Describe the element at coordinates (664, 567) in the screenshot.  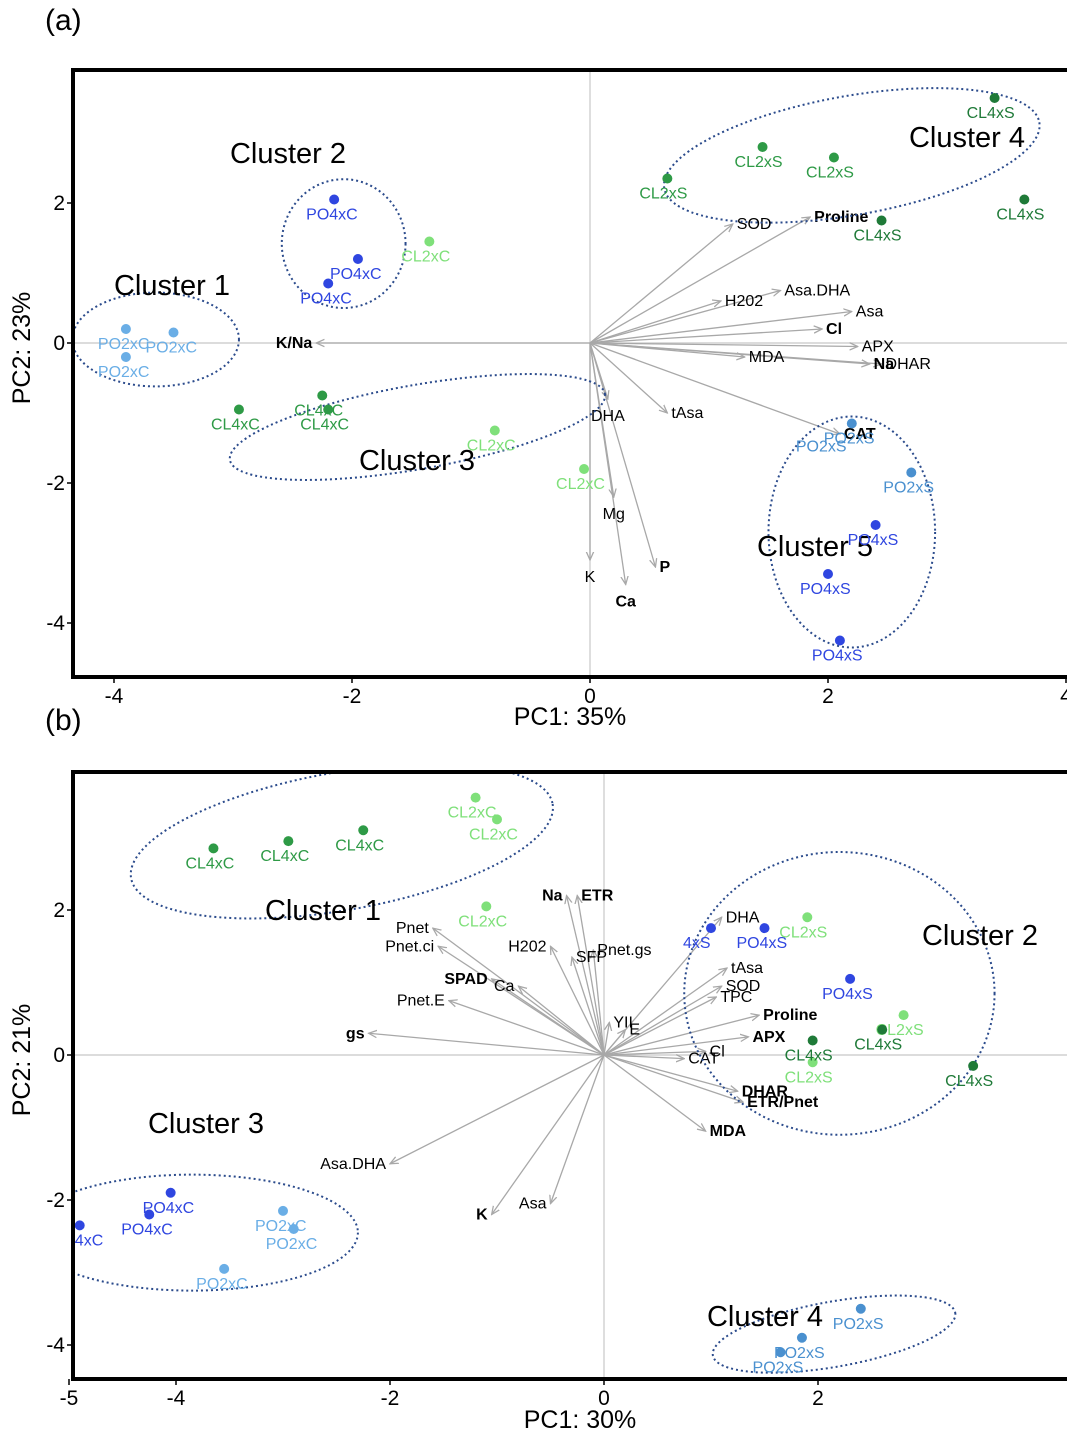
I see `loading-label: P` at that location.